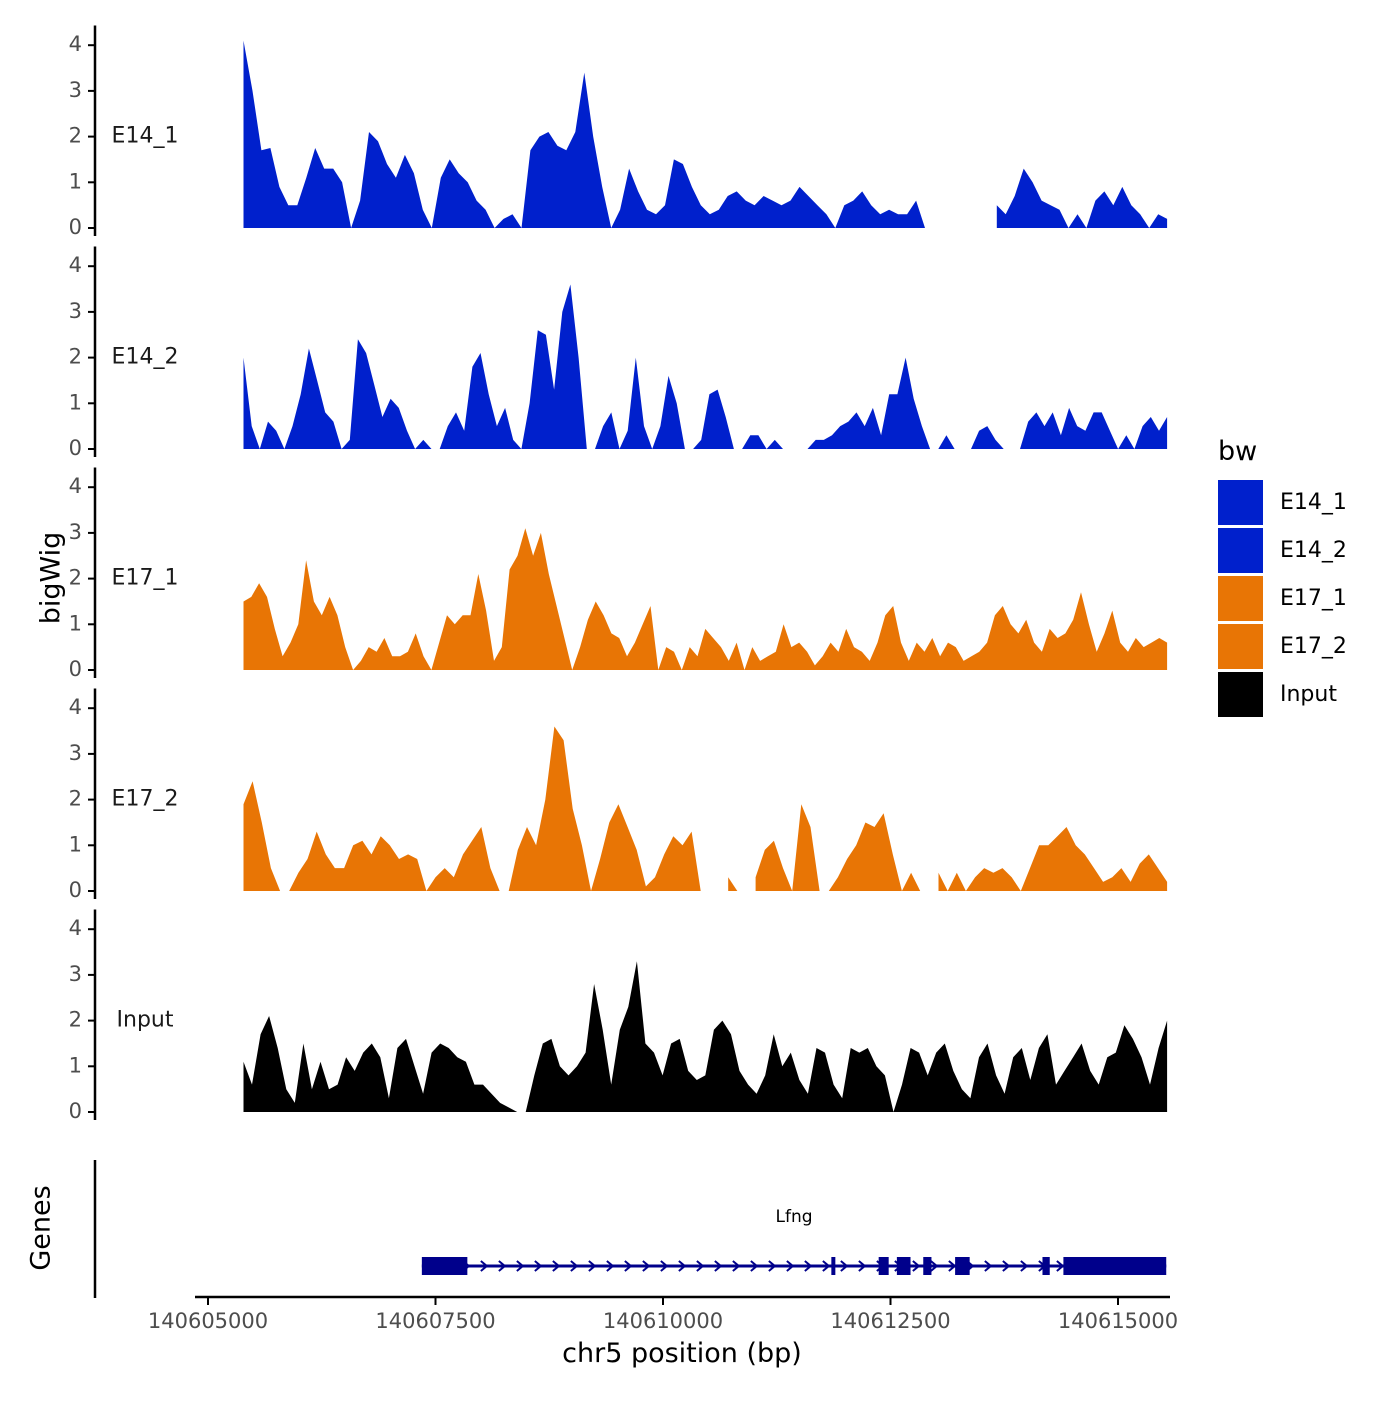 The height and width of the screenshot is (1404, 1400). What do you see at coordinates (1313, 646) in the screenshot?
I see `legend-label: E17_2` at bounding box center [1313, 646].